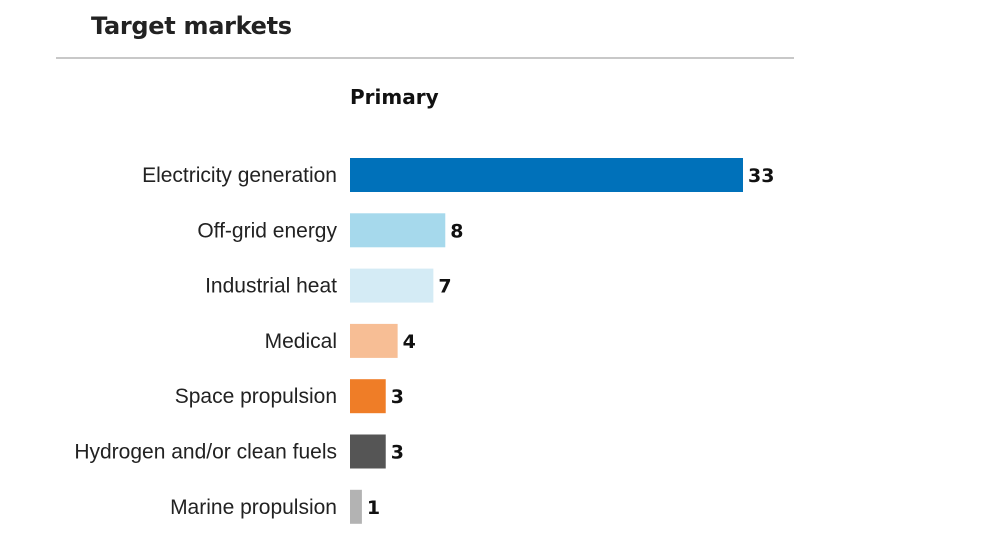 Image resolution: width=1006 pixels, height=538 pixels. I want to click on bar-medical, so click(374, 340).